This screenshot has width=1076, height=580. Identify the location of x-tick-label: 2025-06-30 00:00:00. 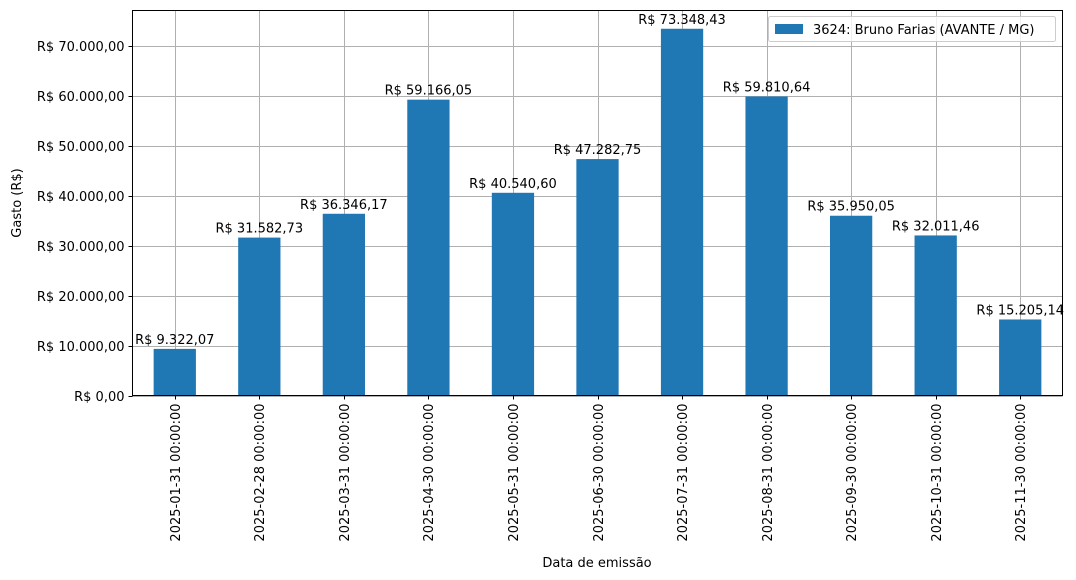
(599, 473).